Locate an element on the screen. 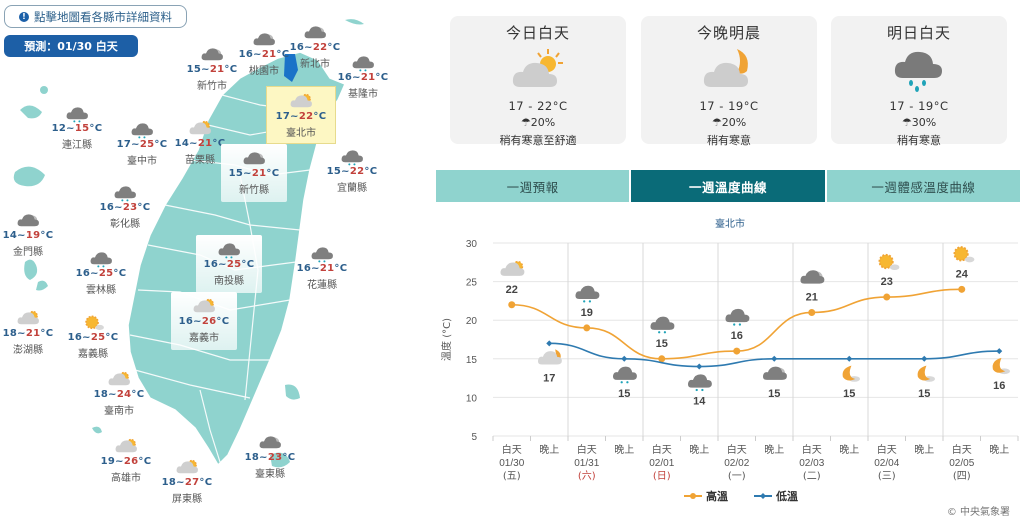 This screenshot has height=523, width=1024. city-name: 臺中市 is located at coordinates (142, 161).